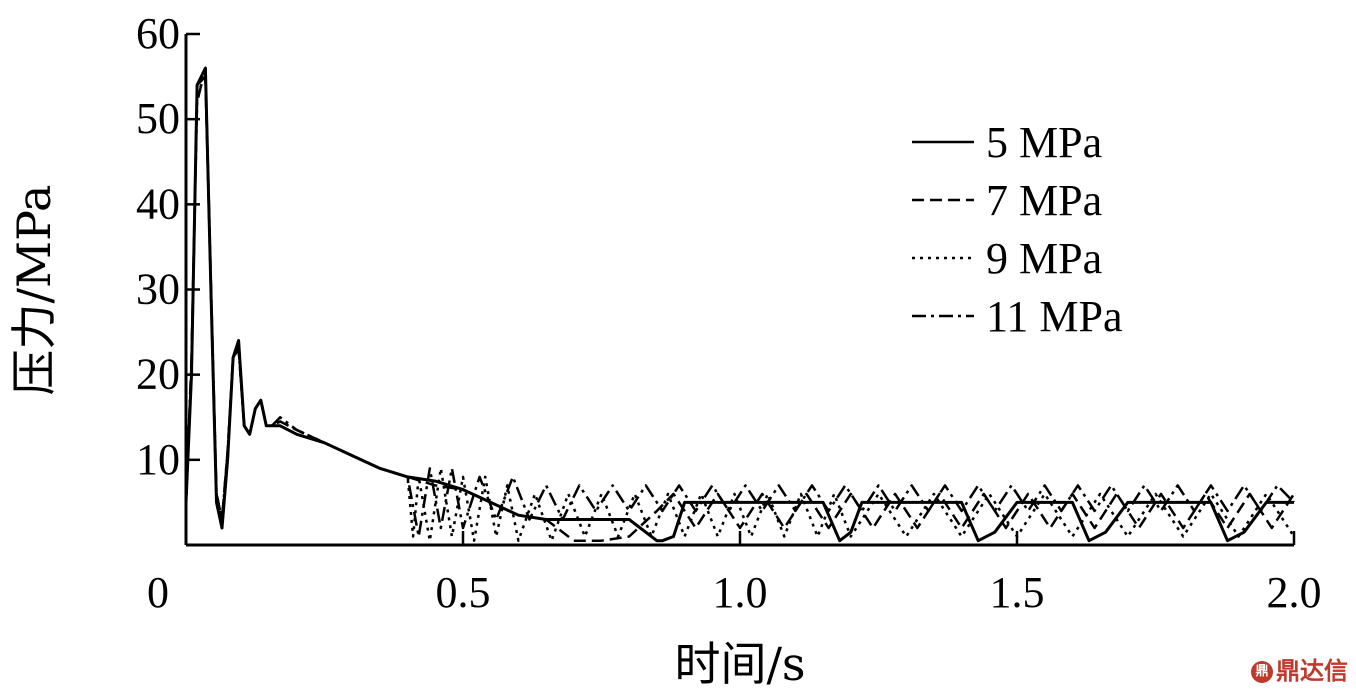 The width and height of the screenshot is (1356, 692). What do you see at coordinates (1054, 316) in the screenshot?
I see `legend-label-4: 11 MPa` at bounding box center [1054, 316].